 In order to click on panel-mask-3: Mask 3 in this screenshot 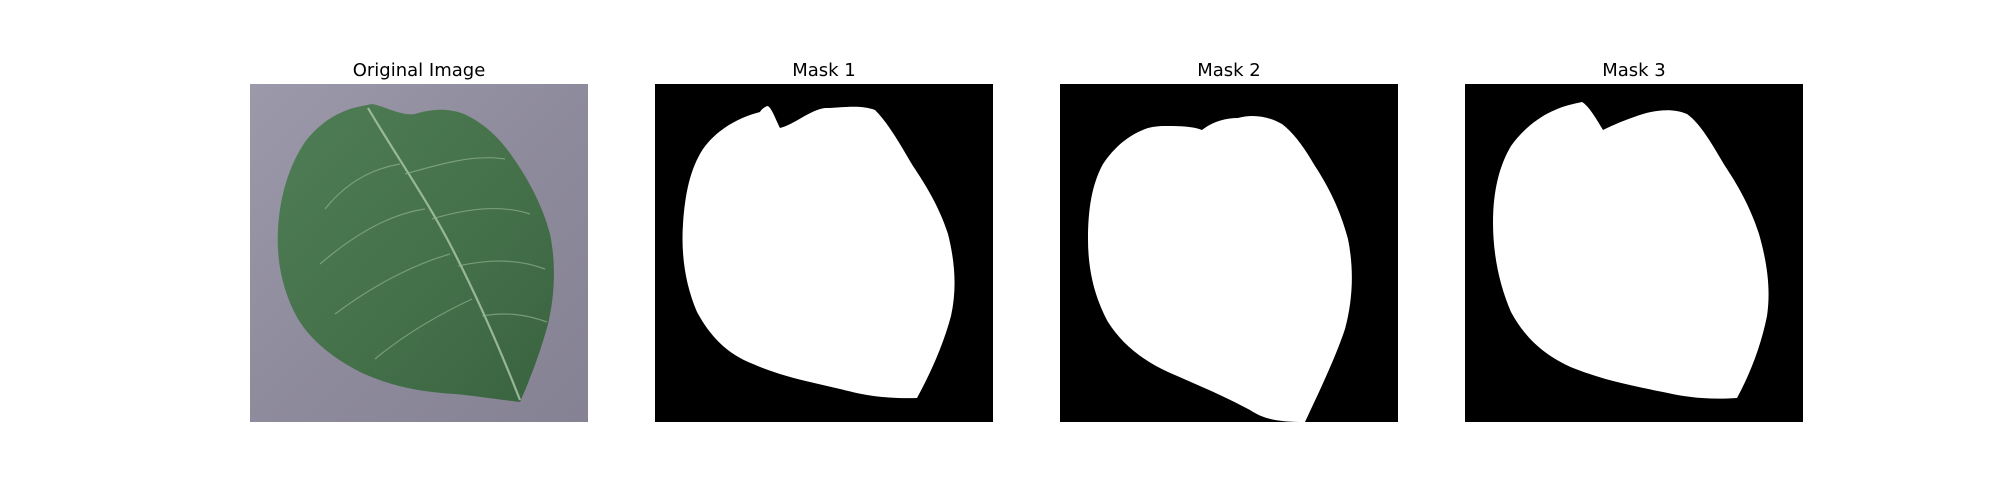, I will do `click(1634, 240)`.